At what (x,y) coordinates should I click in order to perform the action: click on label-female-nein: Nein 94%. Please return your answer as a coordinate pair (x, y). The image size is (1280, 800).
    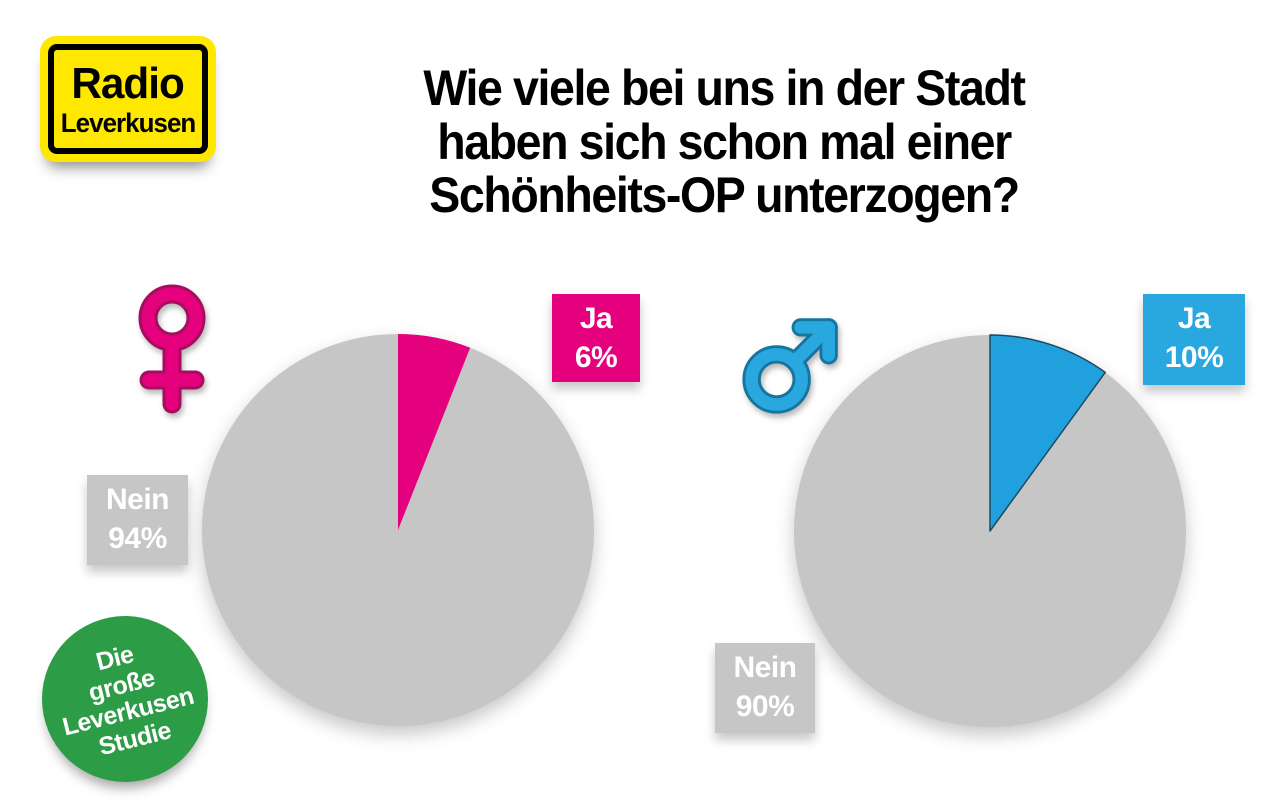
    Looking at the image, I should click on (137, 520).